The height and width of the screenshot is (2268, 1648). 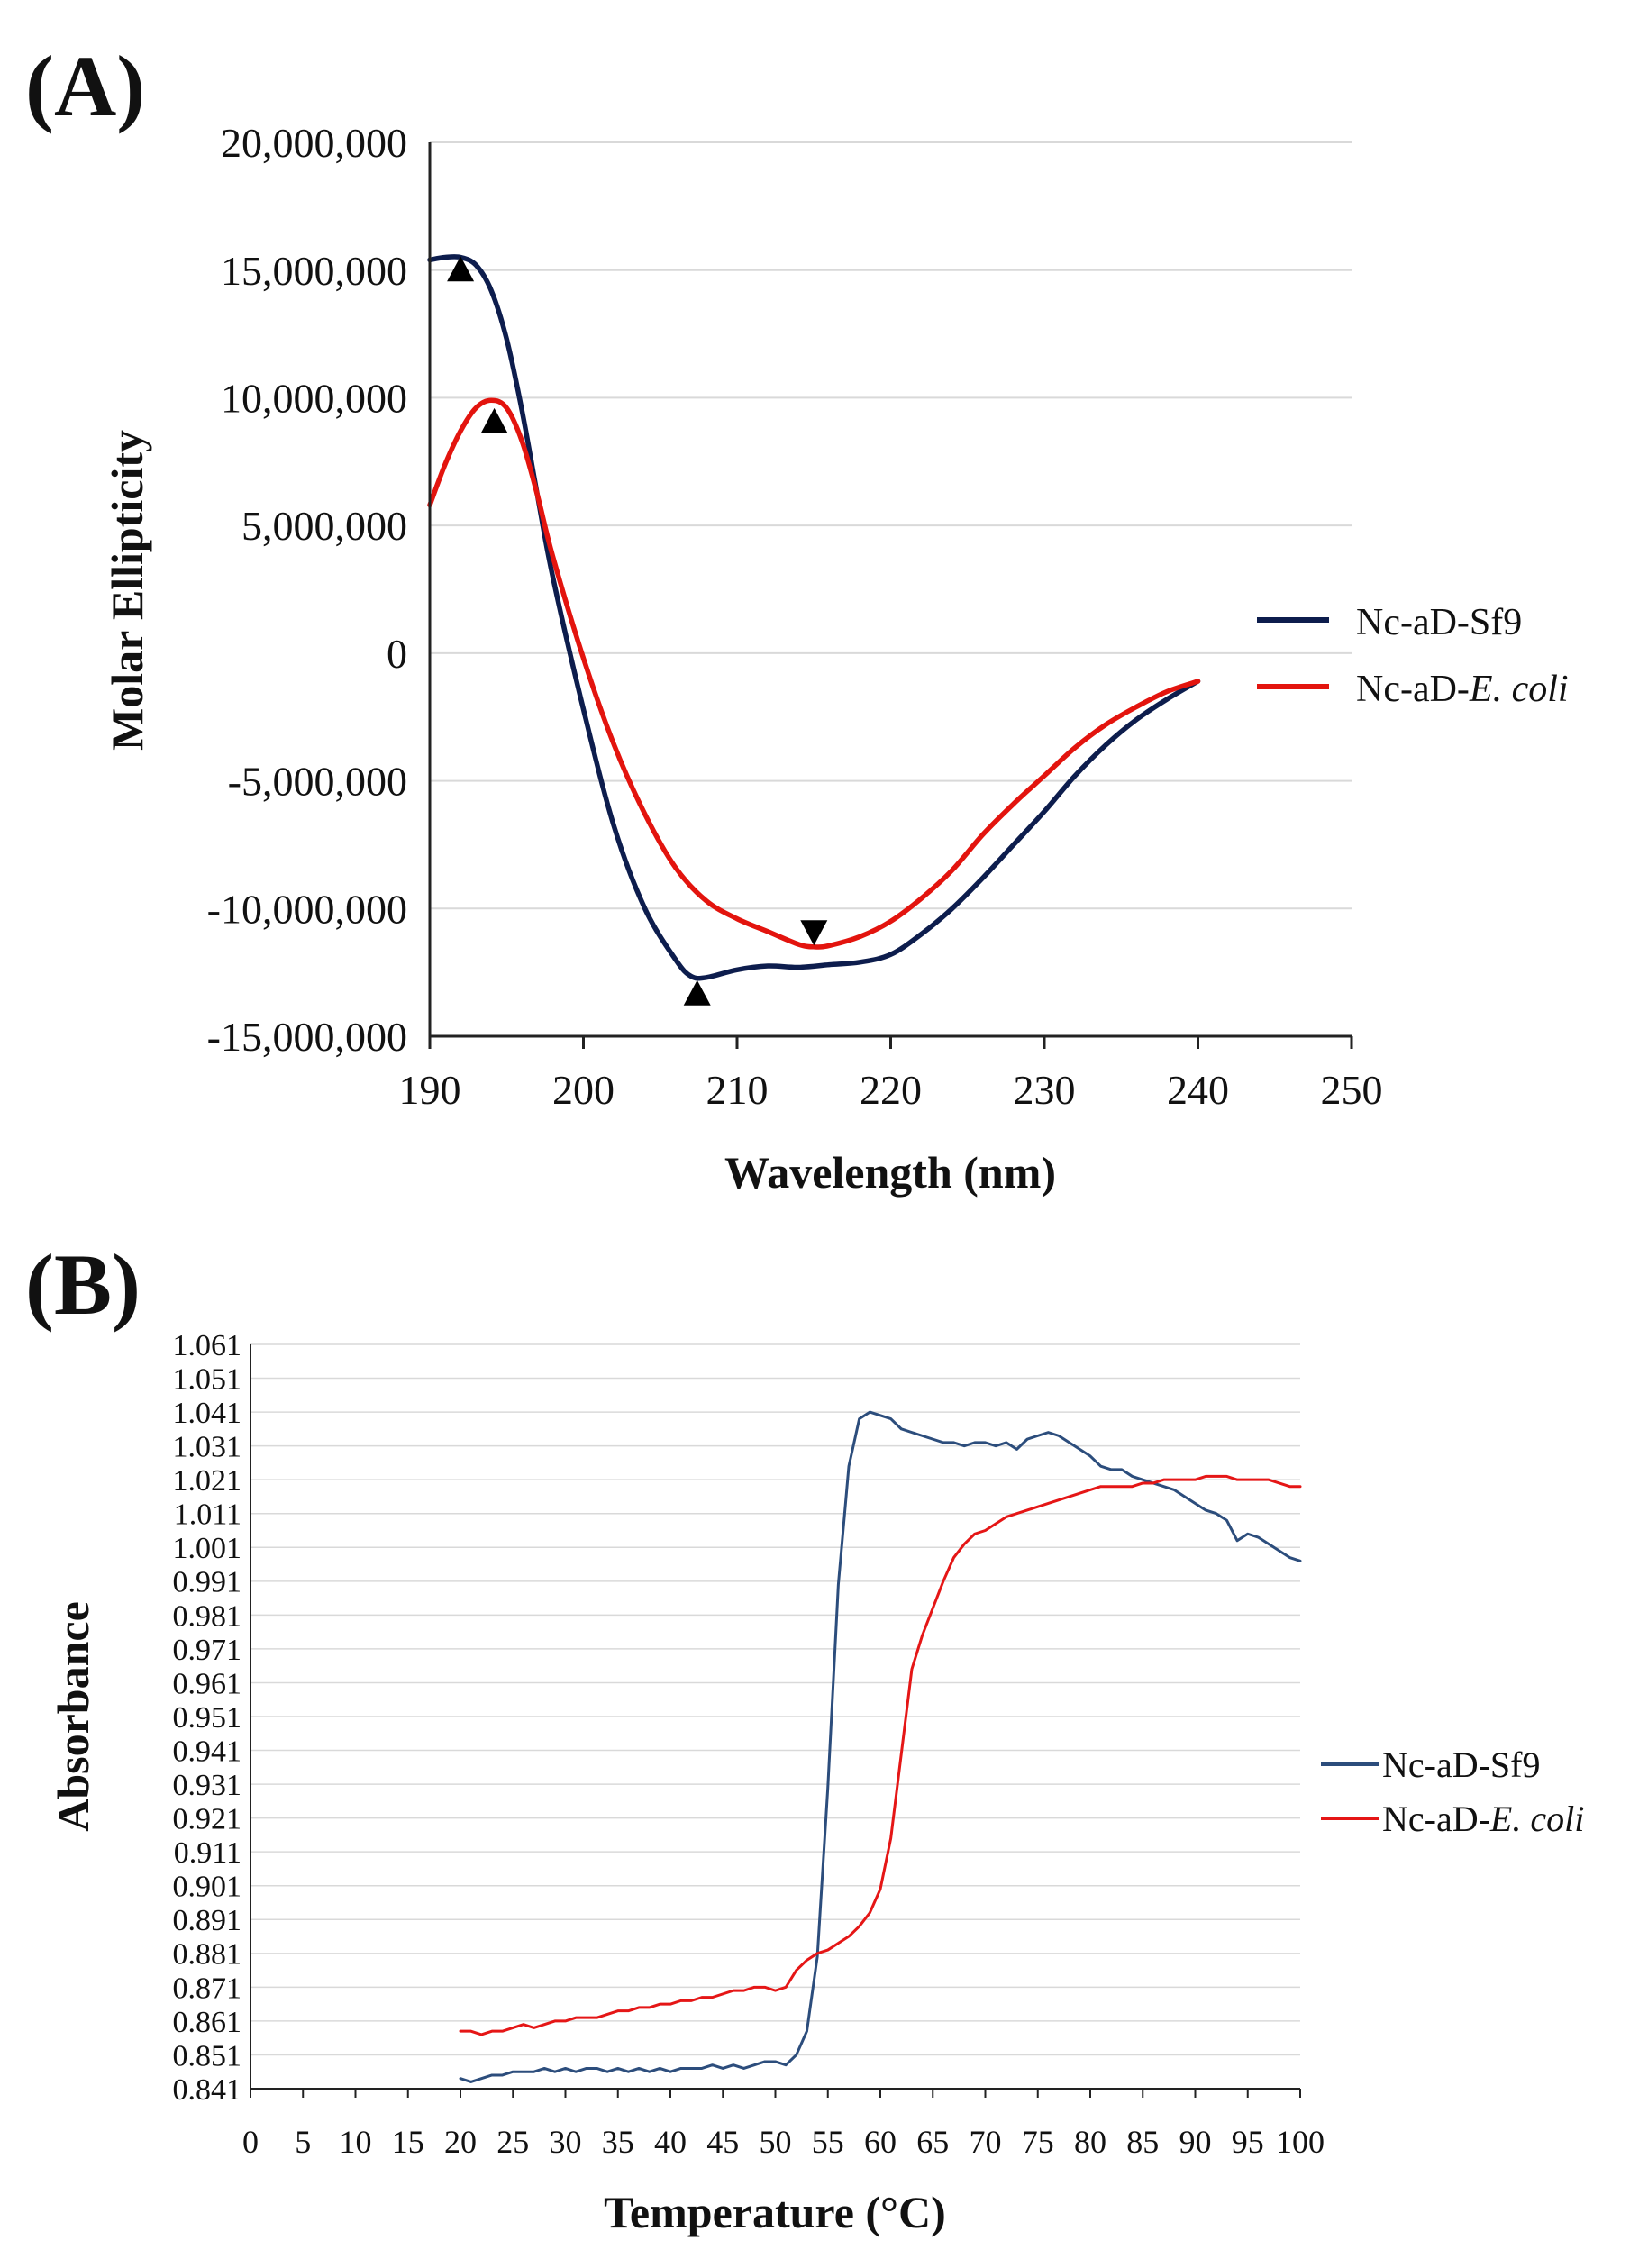 I want to click on panel-a-x-tick-label: 210, so click(x=737, y=1090).